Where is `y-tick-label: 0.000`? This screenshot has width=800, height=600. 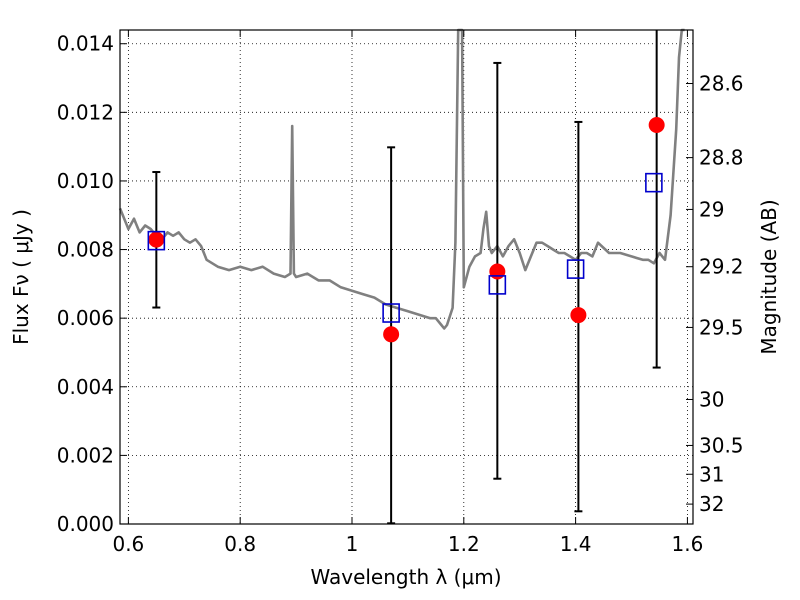 y-tick-label: 0.000 is located at coordinates (85, 524).